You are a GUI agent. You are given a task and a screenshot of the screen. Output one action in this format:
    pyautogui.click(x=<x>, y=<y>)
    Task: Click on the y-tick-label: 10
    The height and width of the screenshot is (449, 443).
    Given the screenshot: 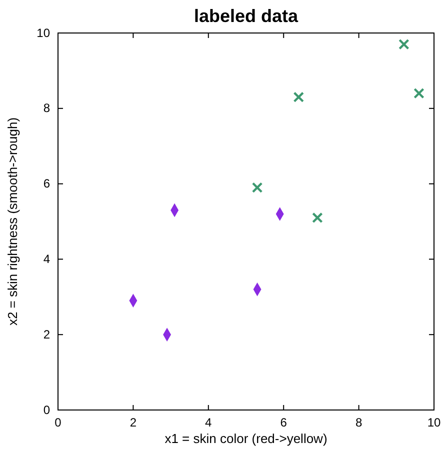 What is the action you would take?
    pyautogui.click(x=43, y=33)
    